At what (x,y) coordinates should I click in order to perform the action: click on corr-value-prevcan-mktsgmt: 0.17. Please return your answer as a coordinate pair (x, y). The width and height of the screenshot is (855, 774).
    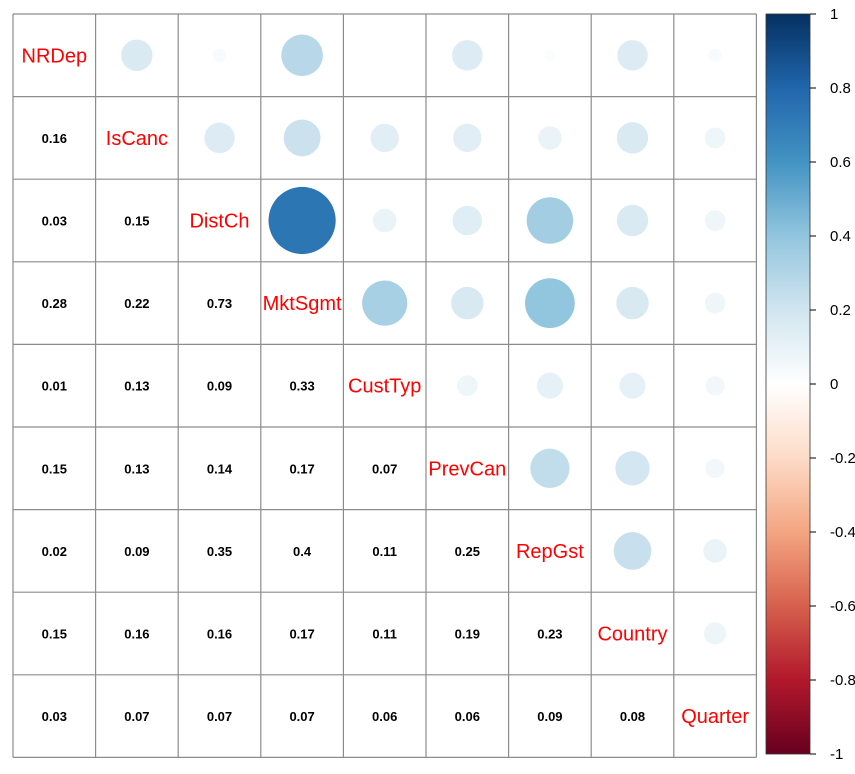
    Looking at the image, I should click on (301, 468).